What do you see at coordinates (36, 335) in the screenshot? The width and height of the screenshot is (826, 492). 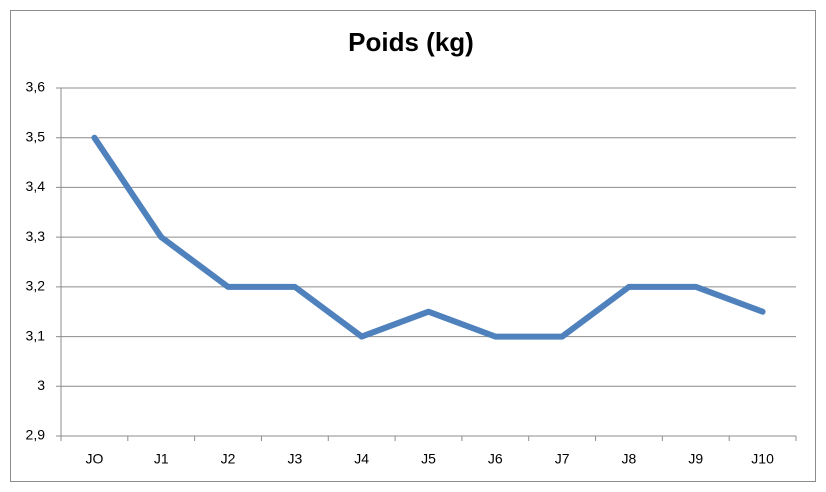 I see `y-tick-label: 3,1` at bounding box center [36, 335].